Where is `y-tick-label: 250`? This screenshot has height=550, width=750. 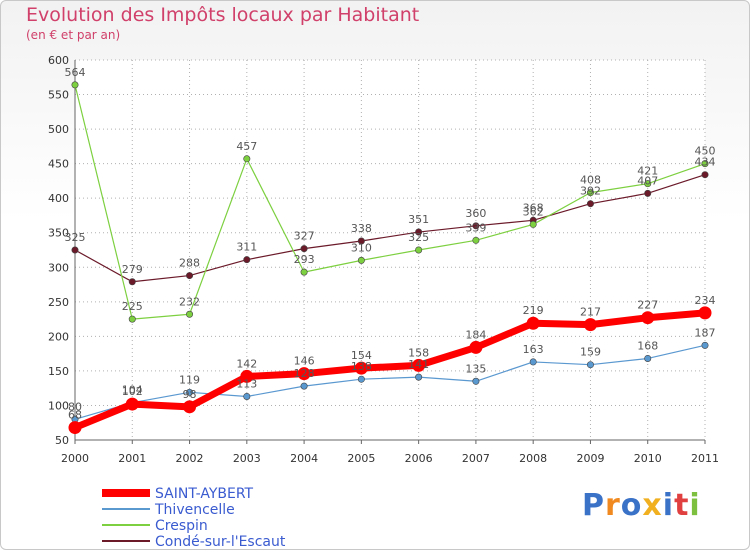 y-tick-label: 250 is located at coordinates (58, 302).